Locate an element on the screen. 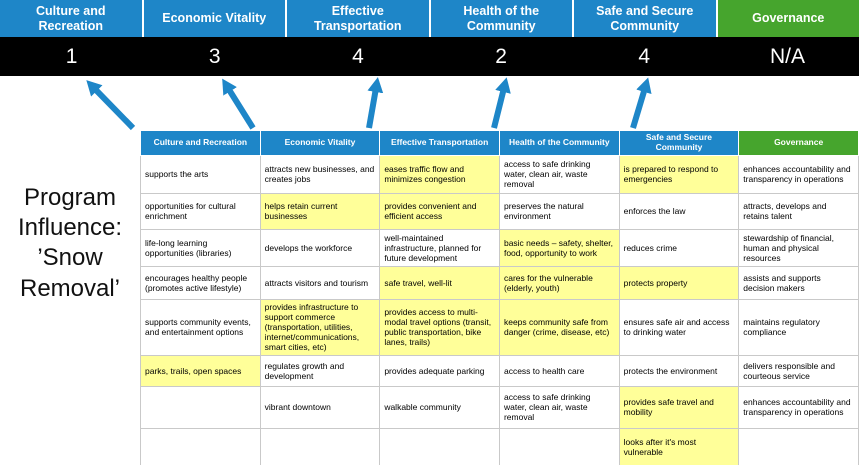 The height and width of the screenshot is (465, 859). score-value: N/A is located at coordinates (787, 56).